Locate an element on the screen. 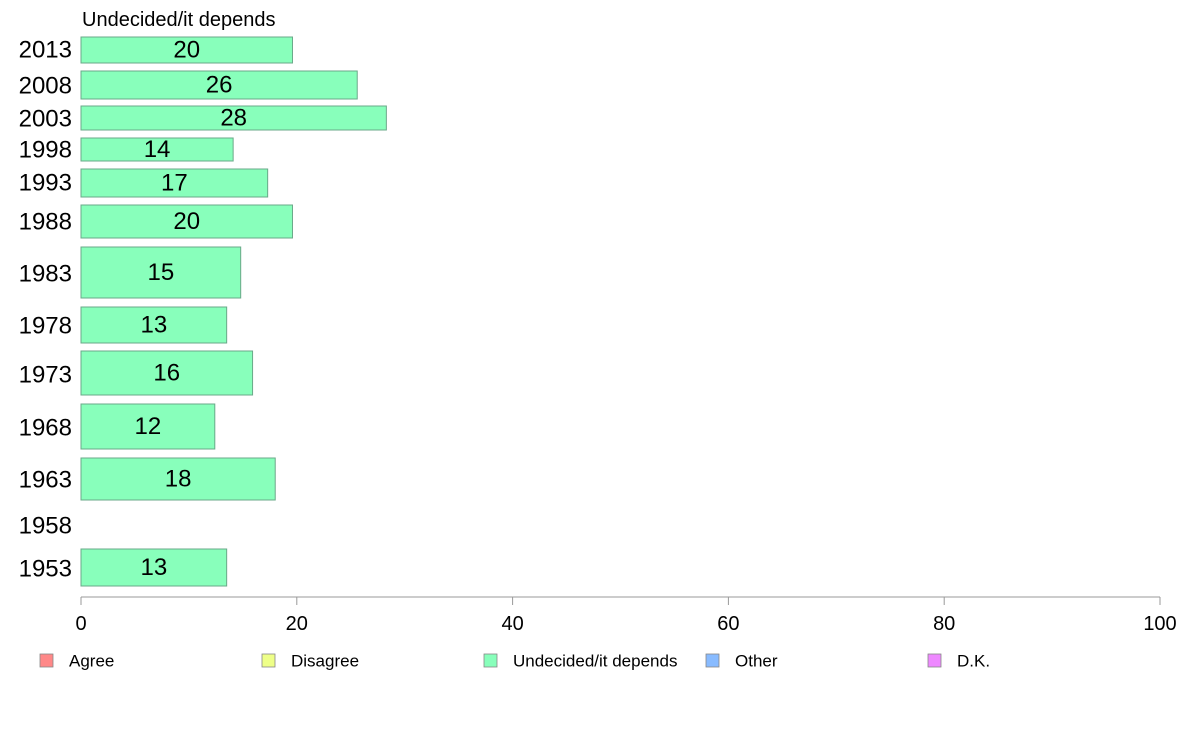 Image resolution: width=1188 pixels, height=736 pixels. bar-1998 is located at coordinates (157, 149).